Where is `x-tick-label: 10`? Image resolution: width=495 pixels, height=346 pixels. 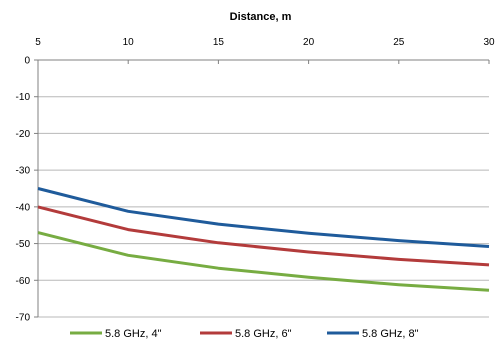
x-tick-label: 10 is located at coordinates (129, 42).